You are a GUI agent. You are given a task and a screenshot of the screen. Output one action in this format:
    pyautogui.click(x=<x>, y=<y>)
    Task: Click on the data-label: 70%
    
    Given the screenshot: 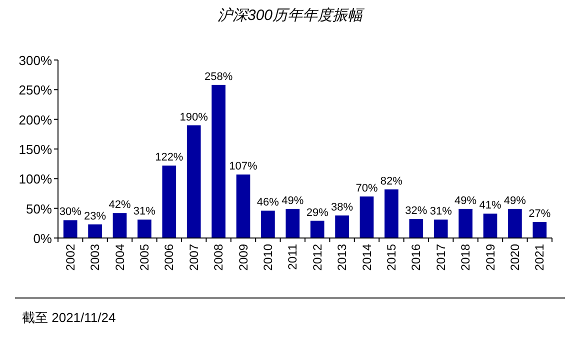 What is the action you would take?
    pyautogui.click(x=367, y=188)
    